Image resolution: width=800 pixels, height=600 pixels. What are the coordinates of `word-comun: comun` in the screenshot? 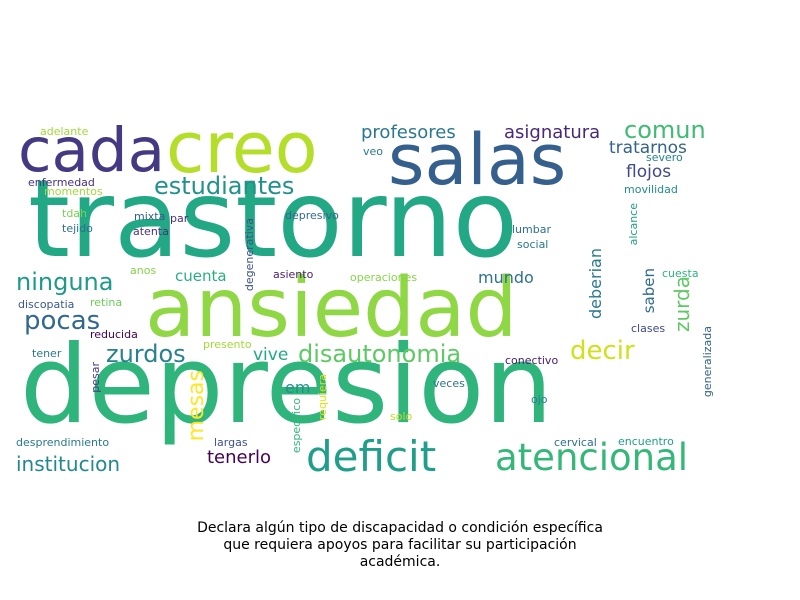 It's located at (665, 130).